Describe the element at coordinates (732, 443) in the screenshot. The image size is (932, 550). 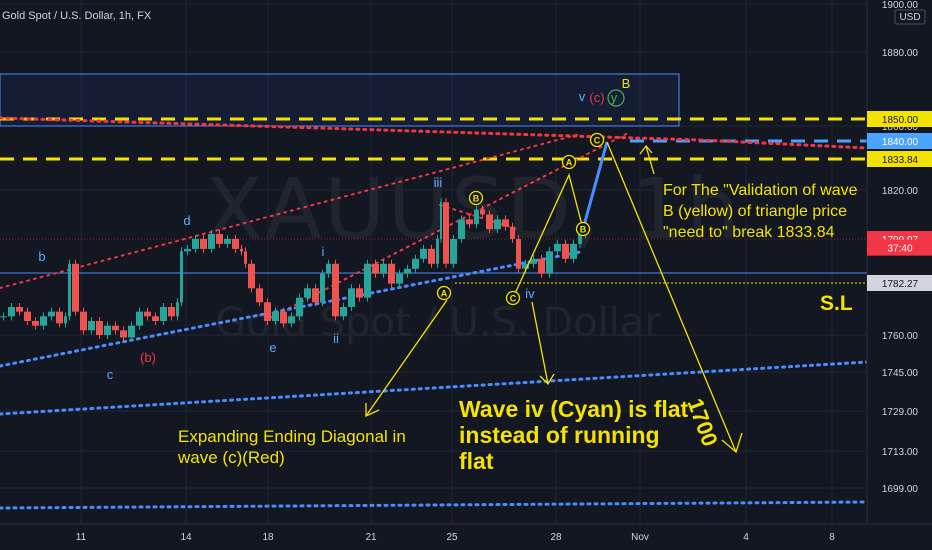
I see `arrow-head-down` at that location.